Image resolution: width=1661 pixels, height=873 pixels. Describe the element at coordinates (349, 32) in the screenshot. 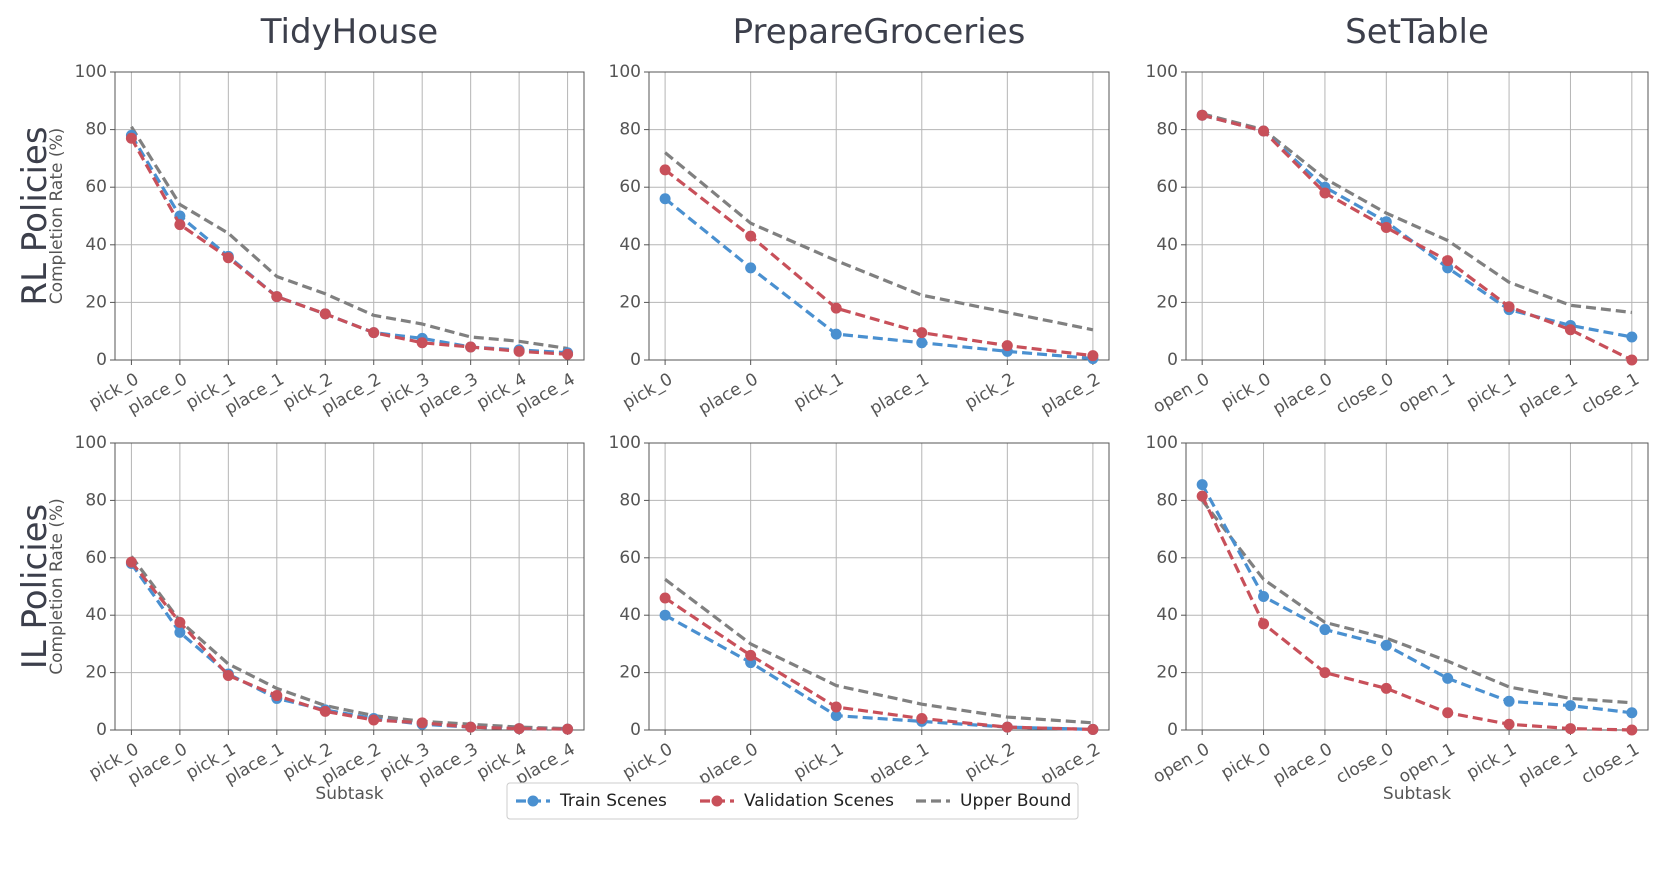

I see `chart-title: TidyHouse` at that location.